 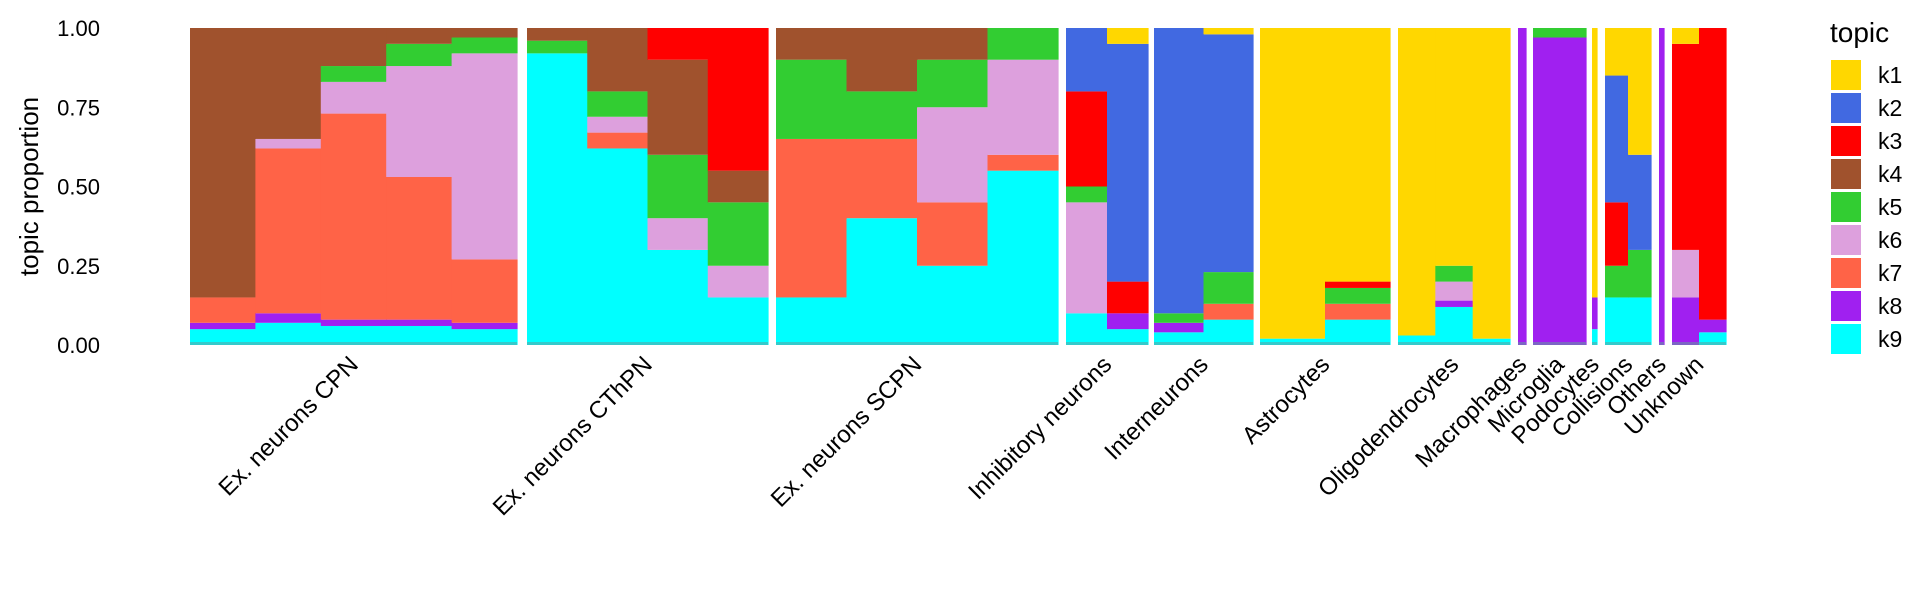 What do you see at coordinates (1846, 75) in the screenshot?
I see `legend-key-k1` at bounding box center [1846, 75].